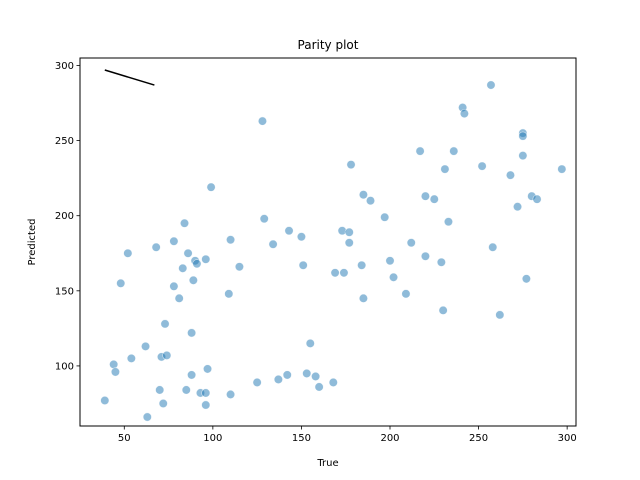  I want to click on y-tick-label-150: 150, so click(64, 291).